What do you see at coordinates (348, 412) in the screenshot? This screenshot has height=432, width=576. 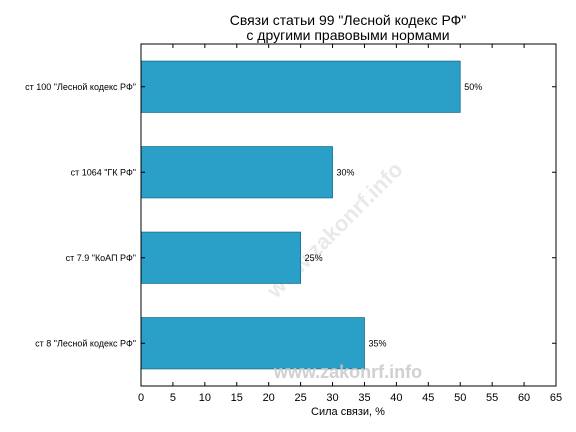 I see `x-axis-label: Сила связи, %` at bounding box center [348, 412].